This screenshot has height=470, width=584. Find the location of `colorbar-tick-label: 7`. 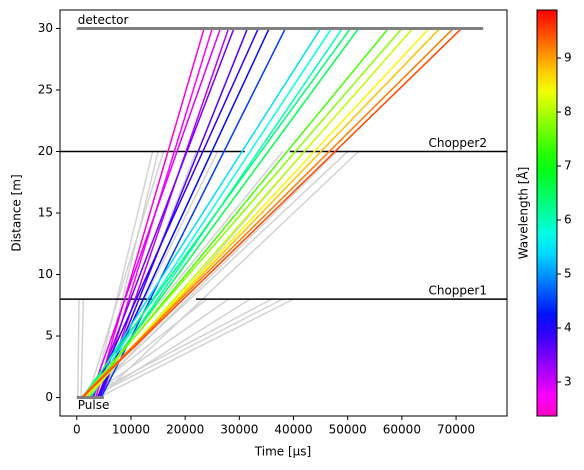

colorbar-tick-label: 7 is located at coordinates (568, 166).